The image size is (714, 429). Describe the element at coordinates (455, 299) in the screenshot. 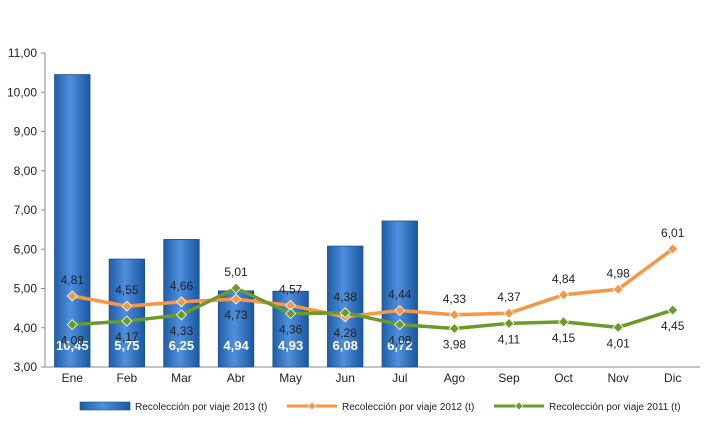

I see `line-2012-data-label: 4,33` at that location.